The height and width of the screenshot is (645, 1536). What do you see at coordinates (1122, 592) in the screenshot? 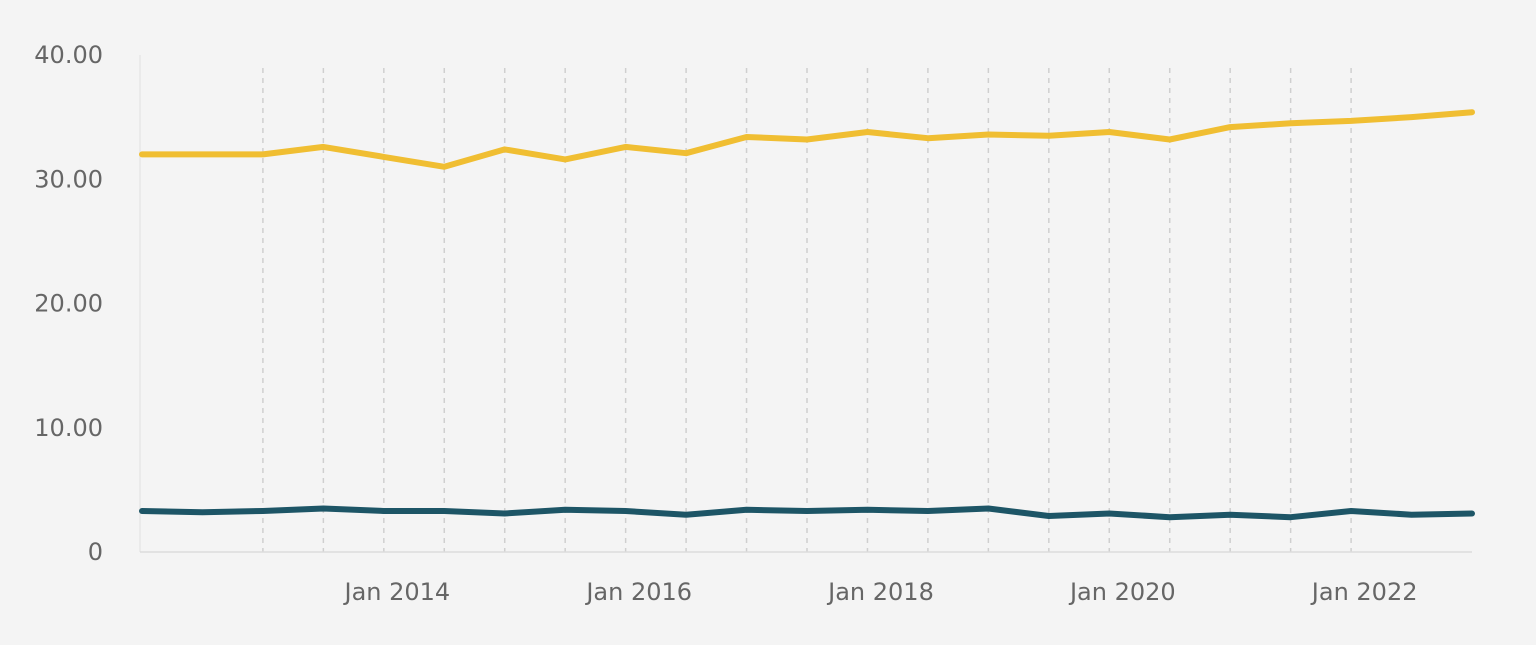
I see `x-tick-label: Jan 2020` at bounding box center [1122, 592].